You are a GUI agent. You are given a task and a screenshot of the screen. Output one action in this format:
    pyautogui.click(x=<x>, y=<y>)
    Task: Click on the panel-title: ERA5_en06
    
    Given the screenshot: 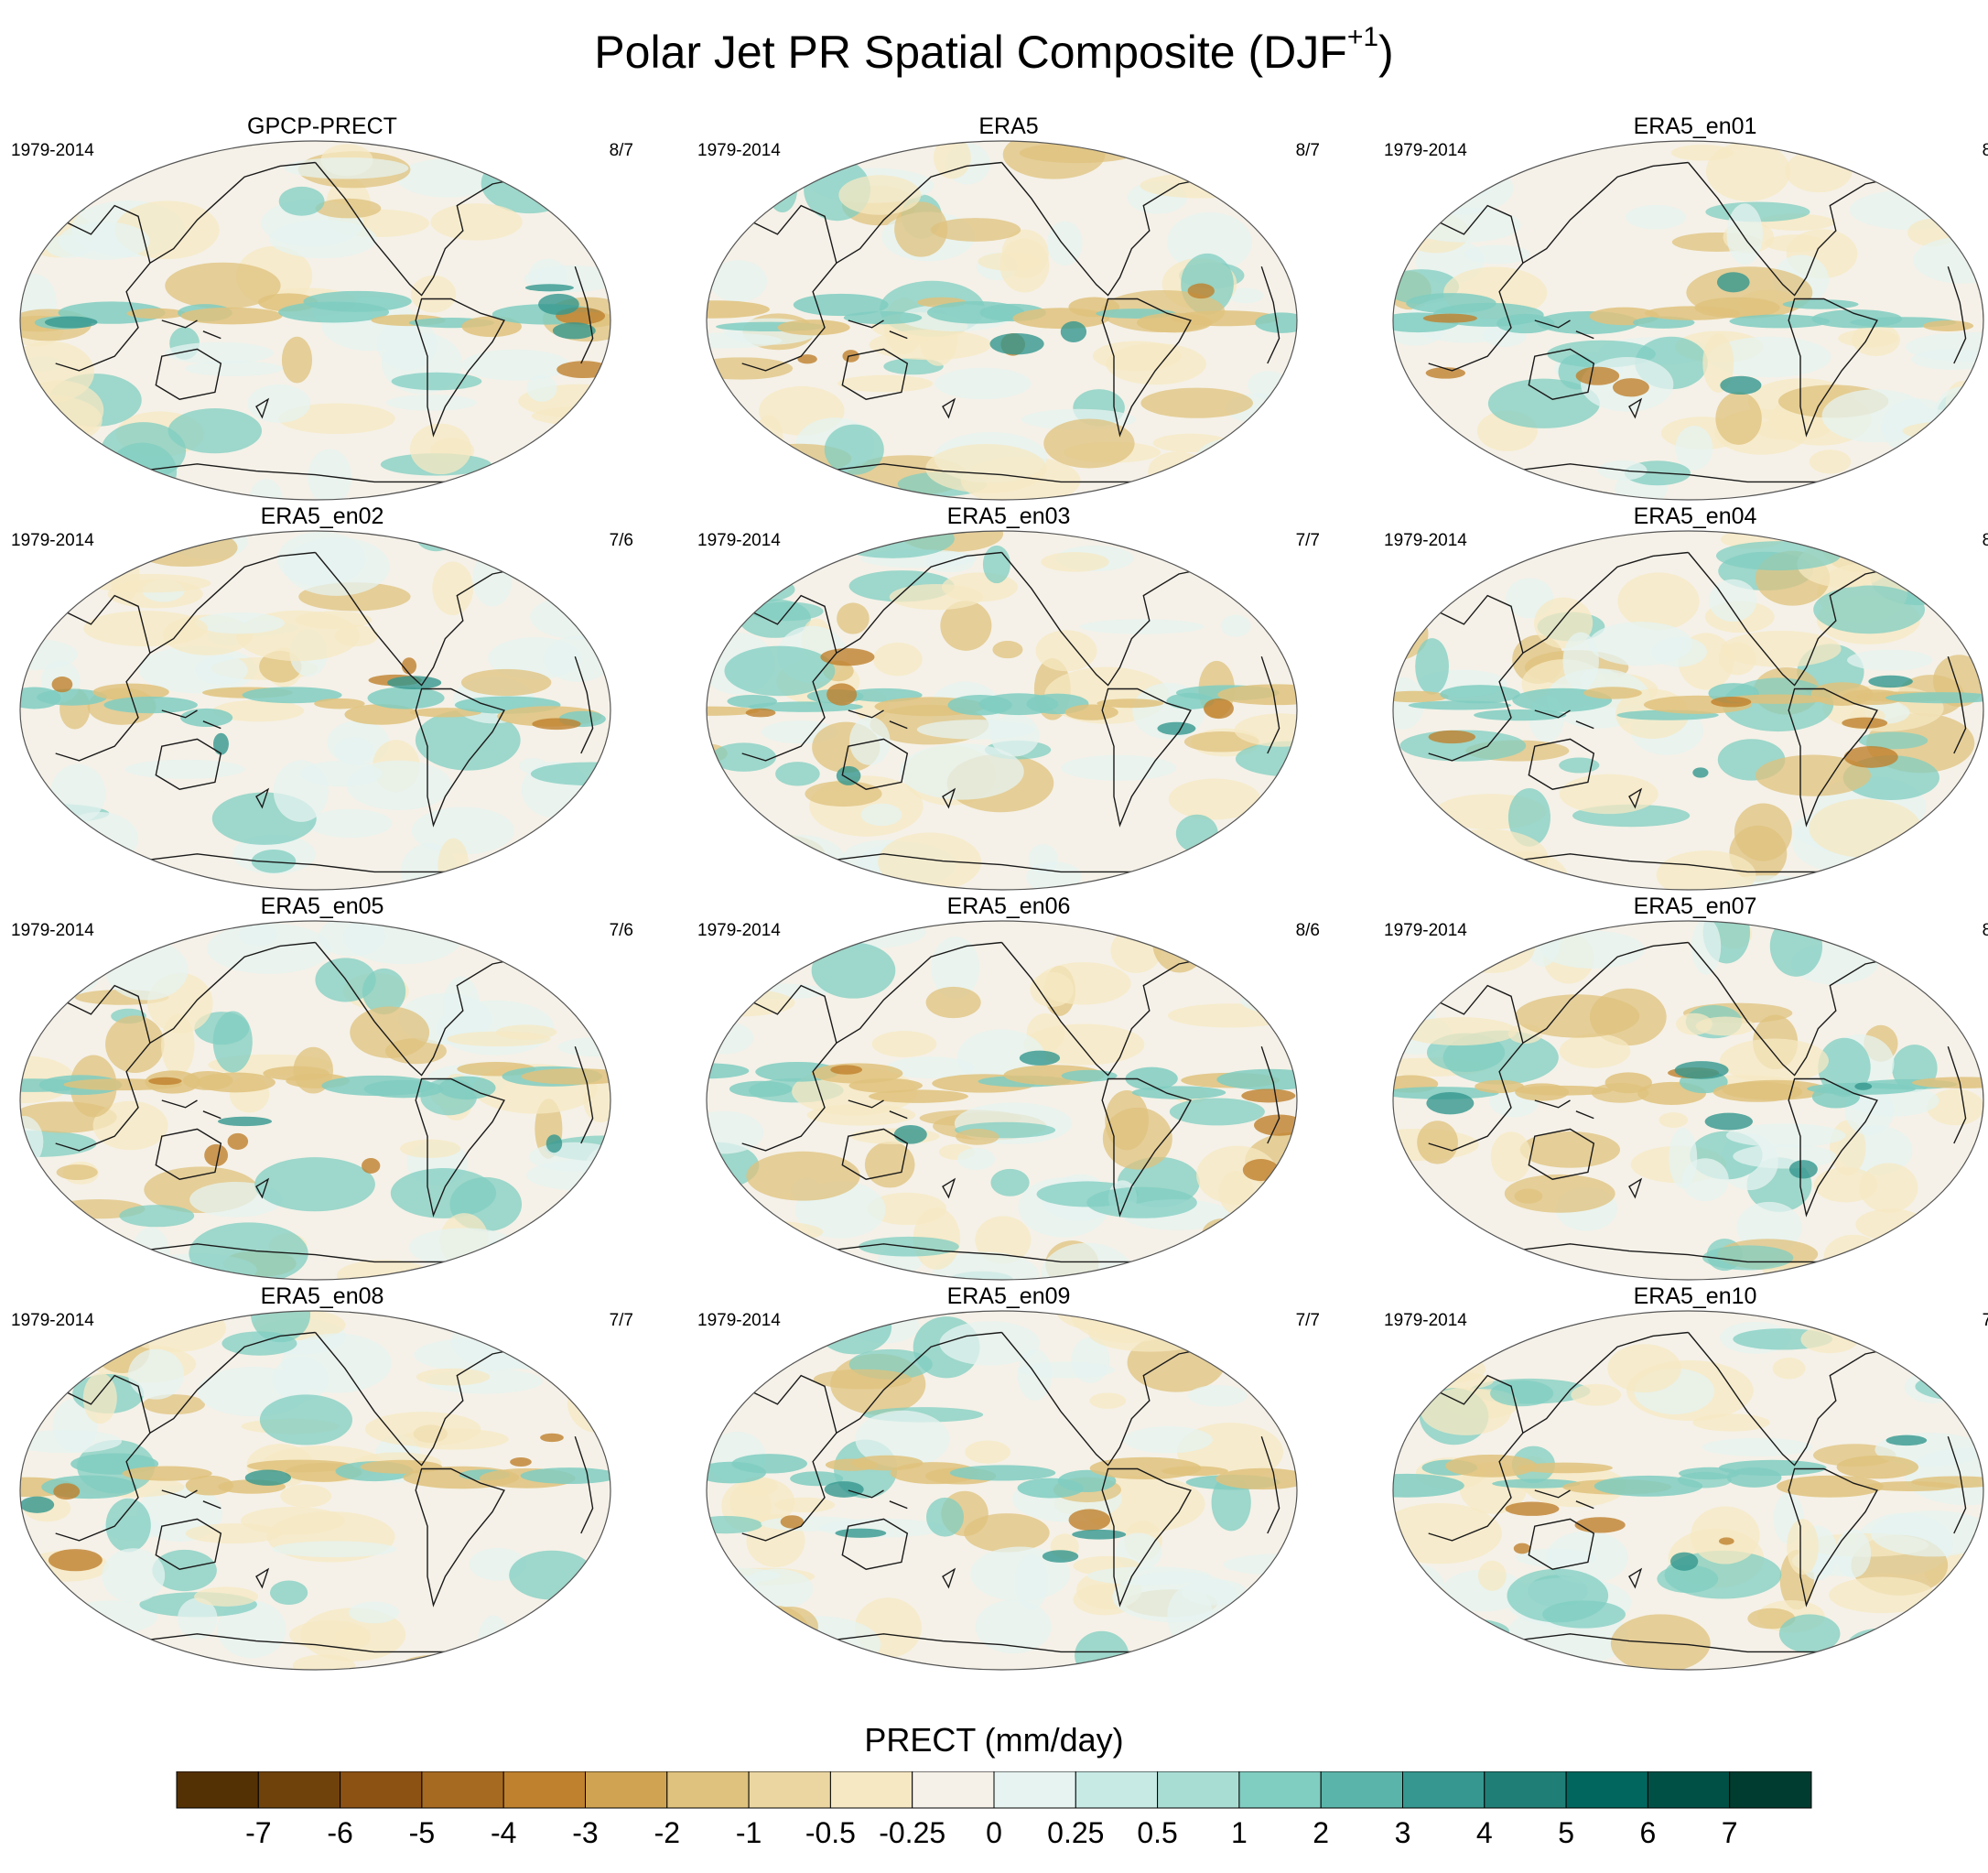 What is the action you would take?
    pyautogui.click(x=1008, y=906)
    